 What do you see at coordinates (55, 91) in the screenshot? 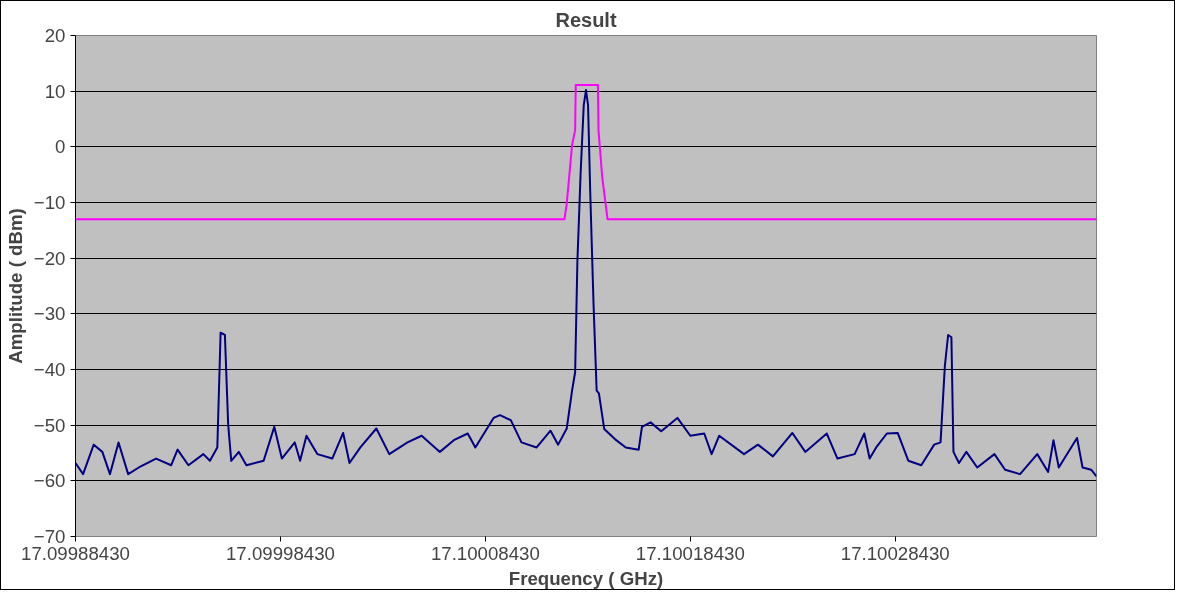
I see `y-tick-label: 10` at bounding box center [55, 91].